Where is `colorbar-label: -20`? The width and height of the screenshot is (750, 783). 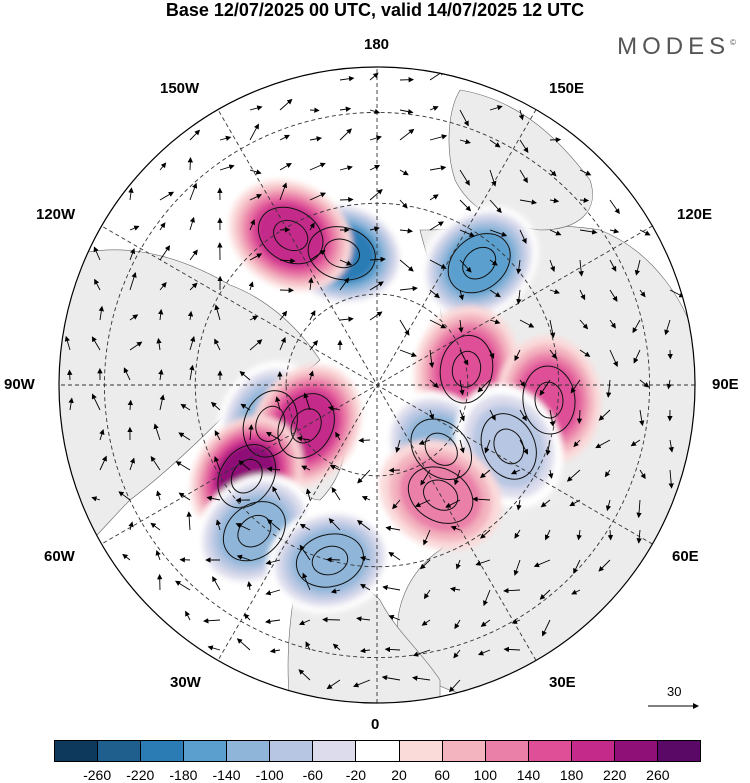
colorbar-label: -20 is located at coordinates (356, 775).